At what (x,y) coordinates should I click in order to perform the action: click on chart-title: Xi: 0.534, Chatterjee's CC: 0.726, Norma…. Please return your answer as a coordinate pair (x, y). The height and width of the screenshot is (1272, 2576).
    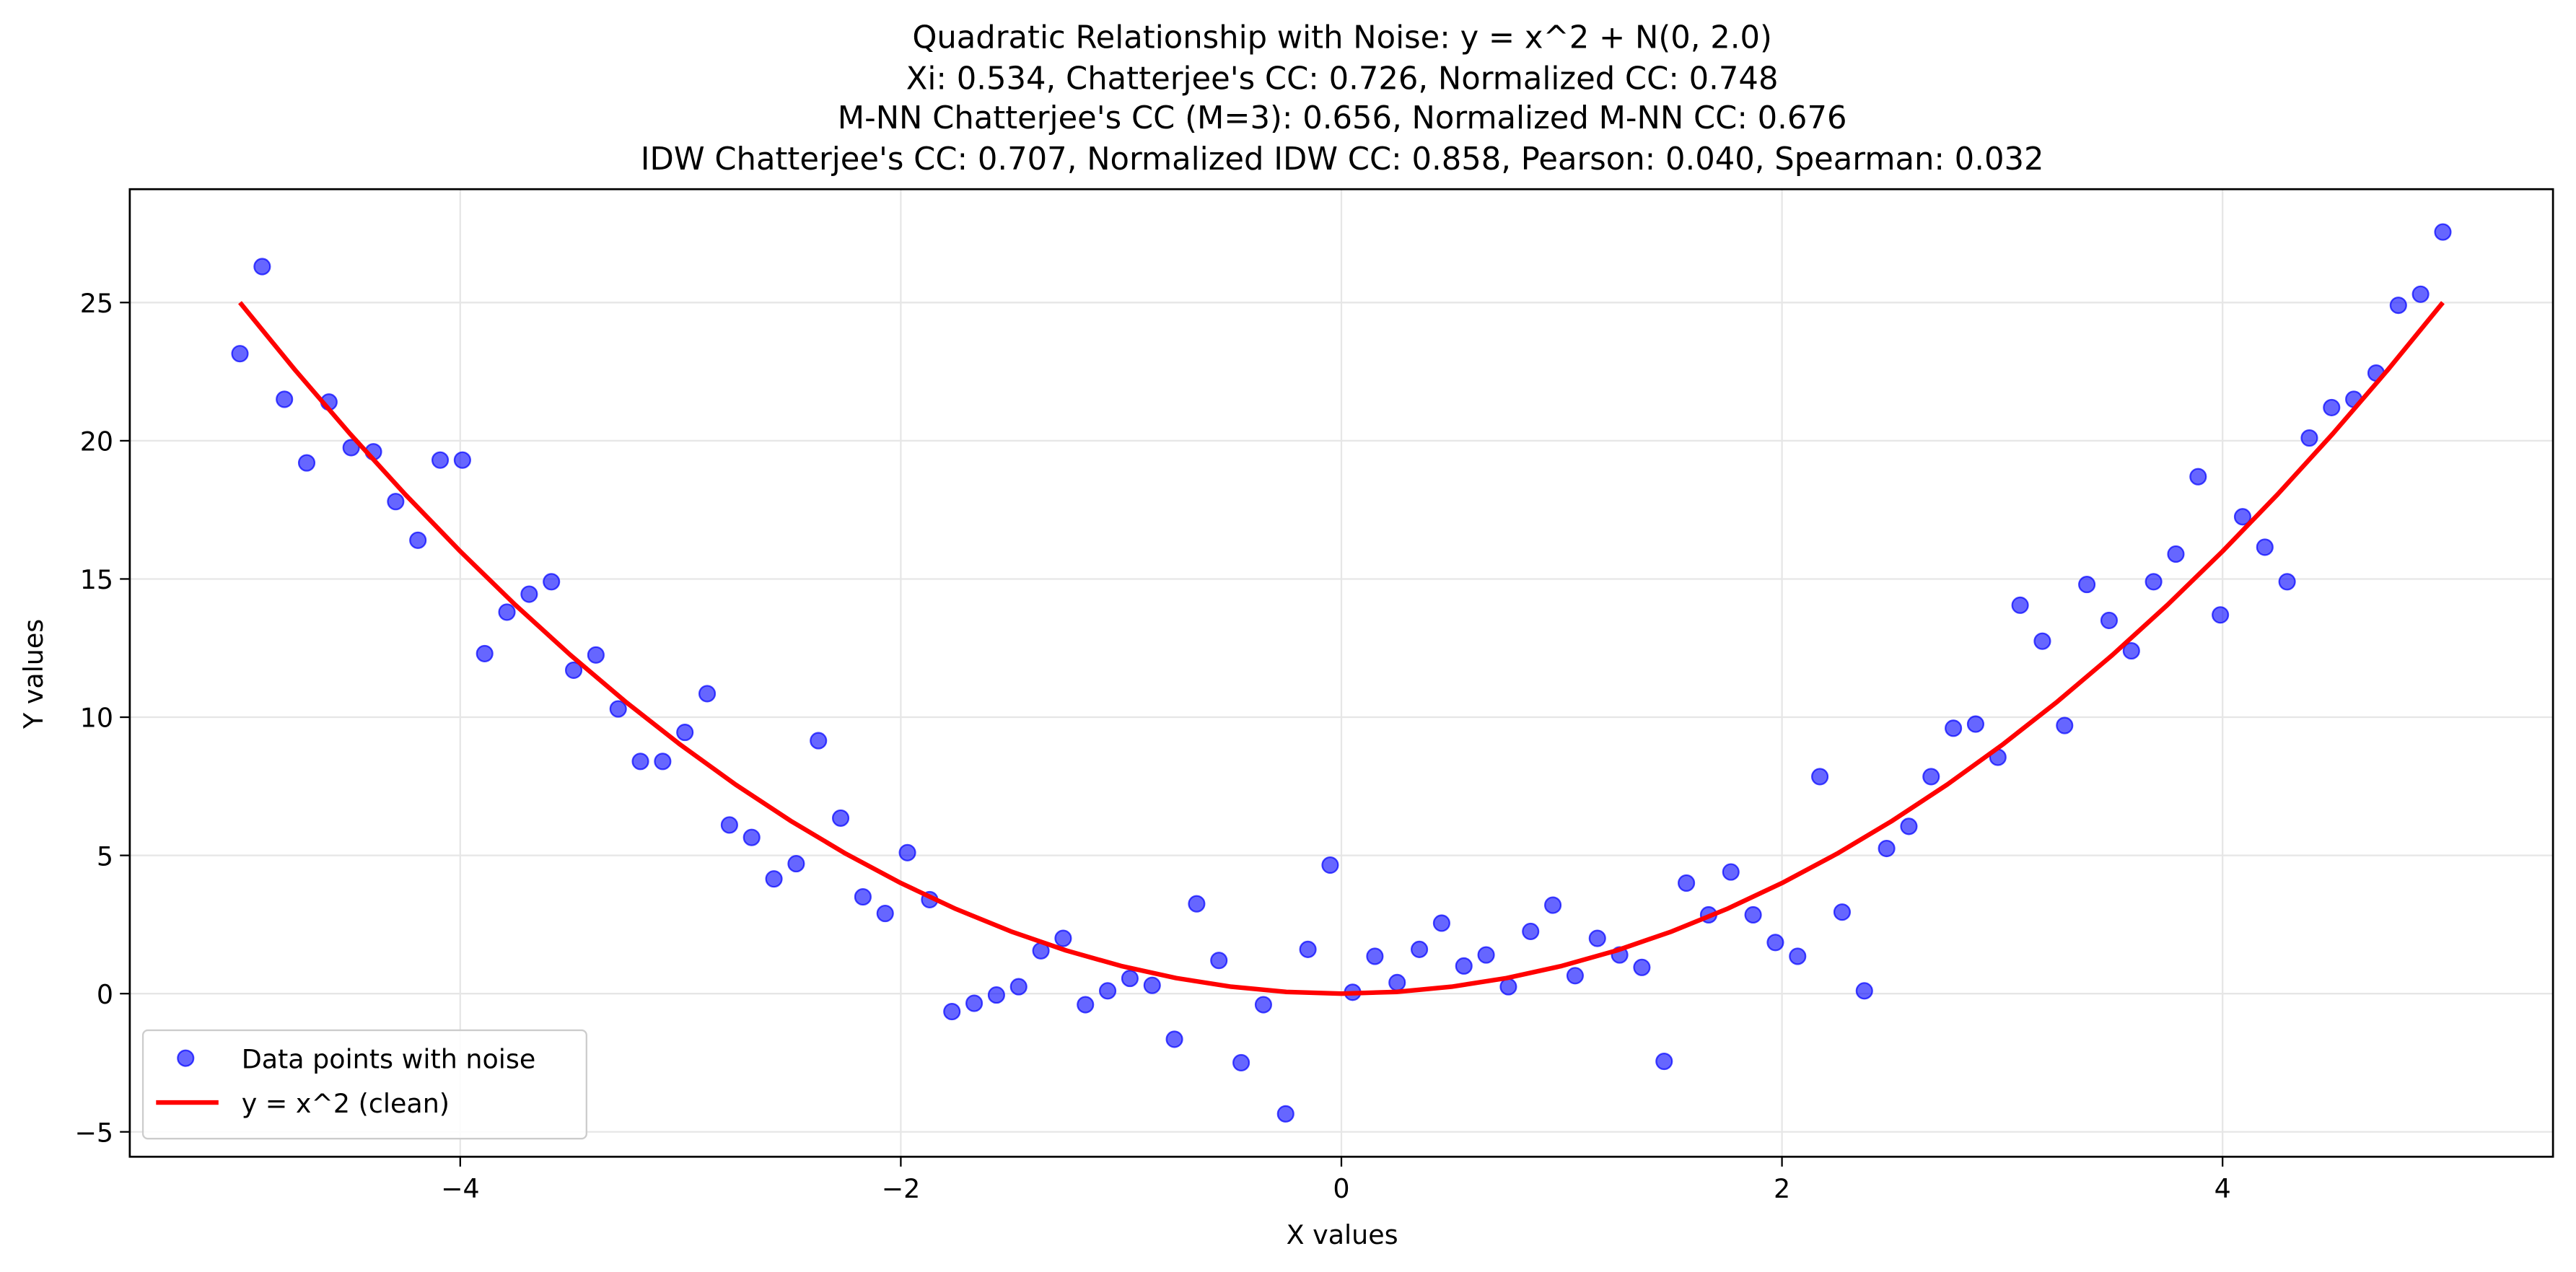
    Looking at the image, I should click on (1342, 79).